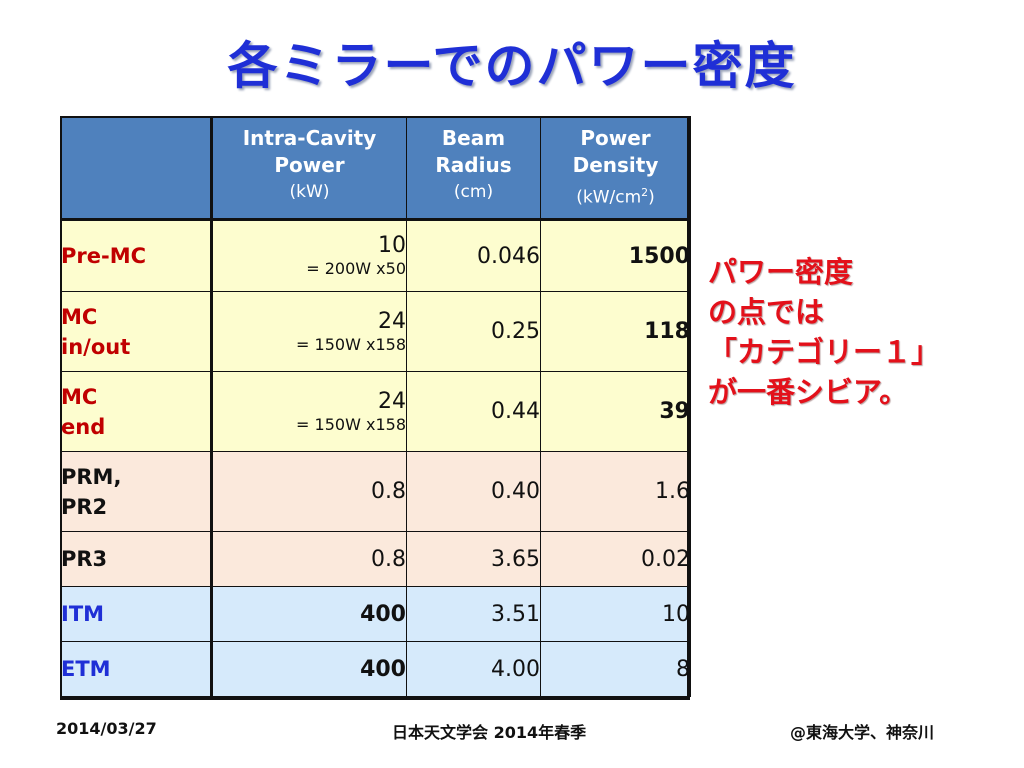 This screenshot has width=1024, height=768. Describe the element at coordinates (512, 66) in the screenshot. I see `slide-title: 各ミラーでのパワー密度` at that location.